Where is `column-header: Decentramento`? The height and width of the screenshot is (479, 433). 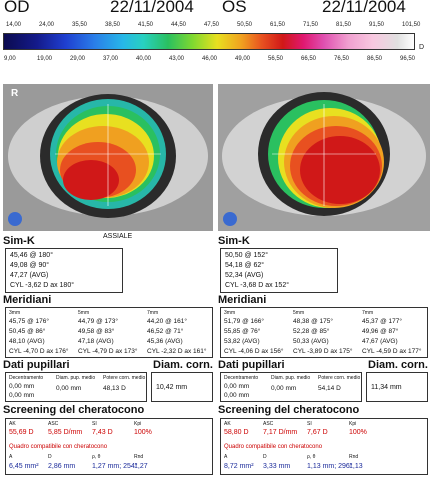 column-header: Decentramento is located at coordinates (241, 378).